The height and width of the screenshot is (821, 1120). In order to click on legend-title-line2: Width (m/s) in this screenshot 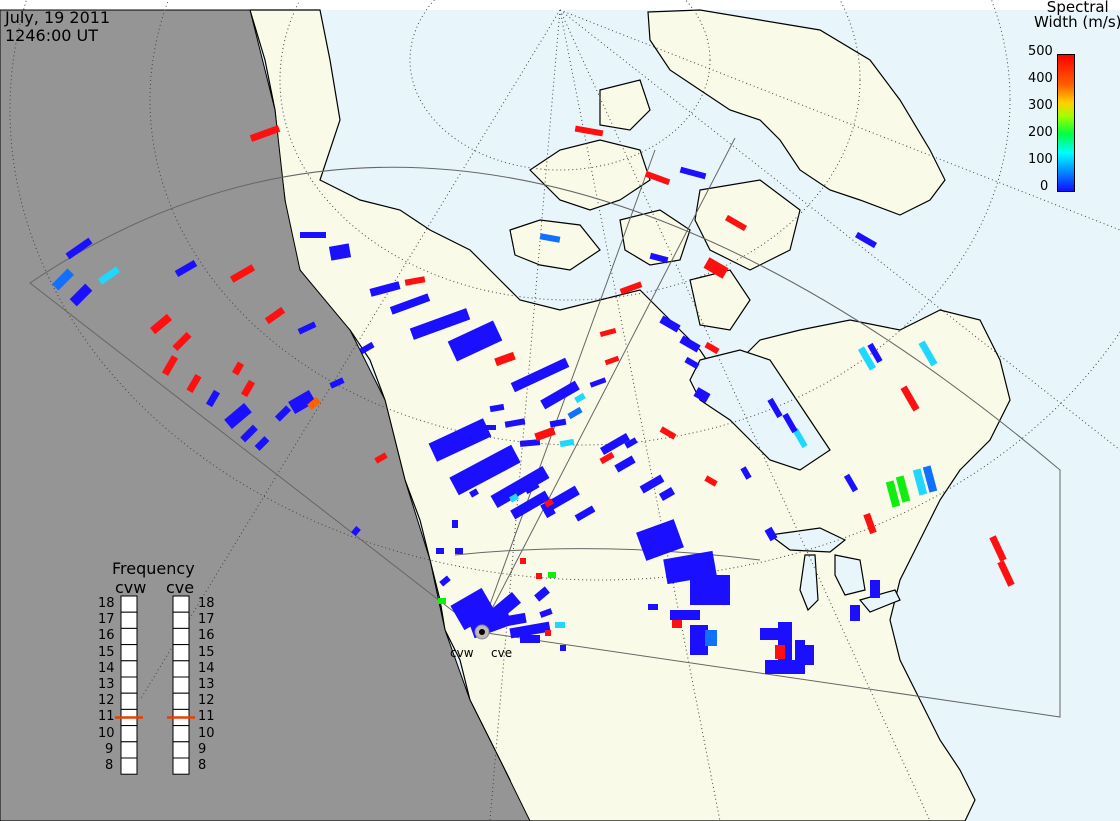, I will do `click(1077, 22)`.